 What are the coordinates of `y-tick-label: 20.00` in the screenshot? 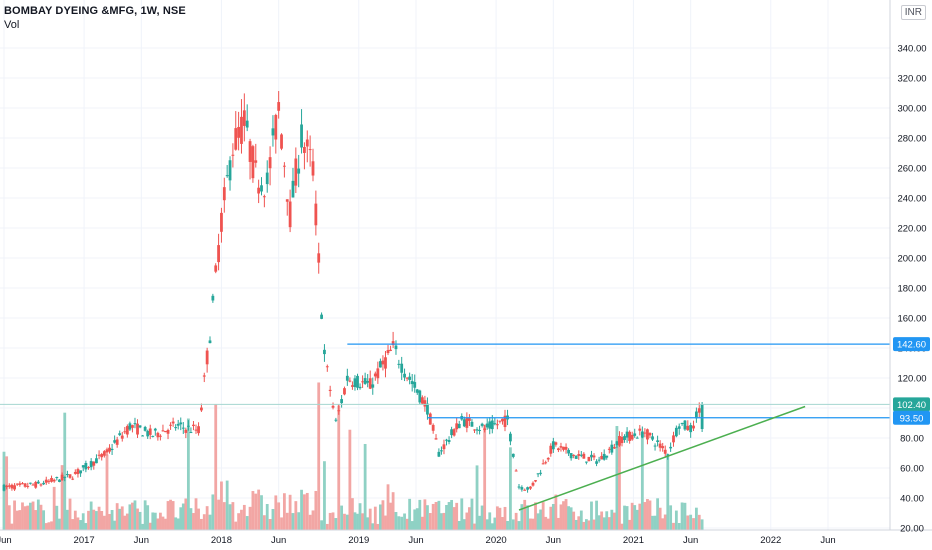 It's located at (912, 529).